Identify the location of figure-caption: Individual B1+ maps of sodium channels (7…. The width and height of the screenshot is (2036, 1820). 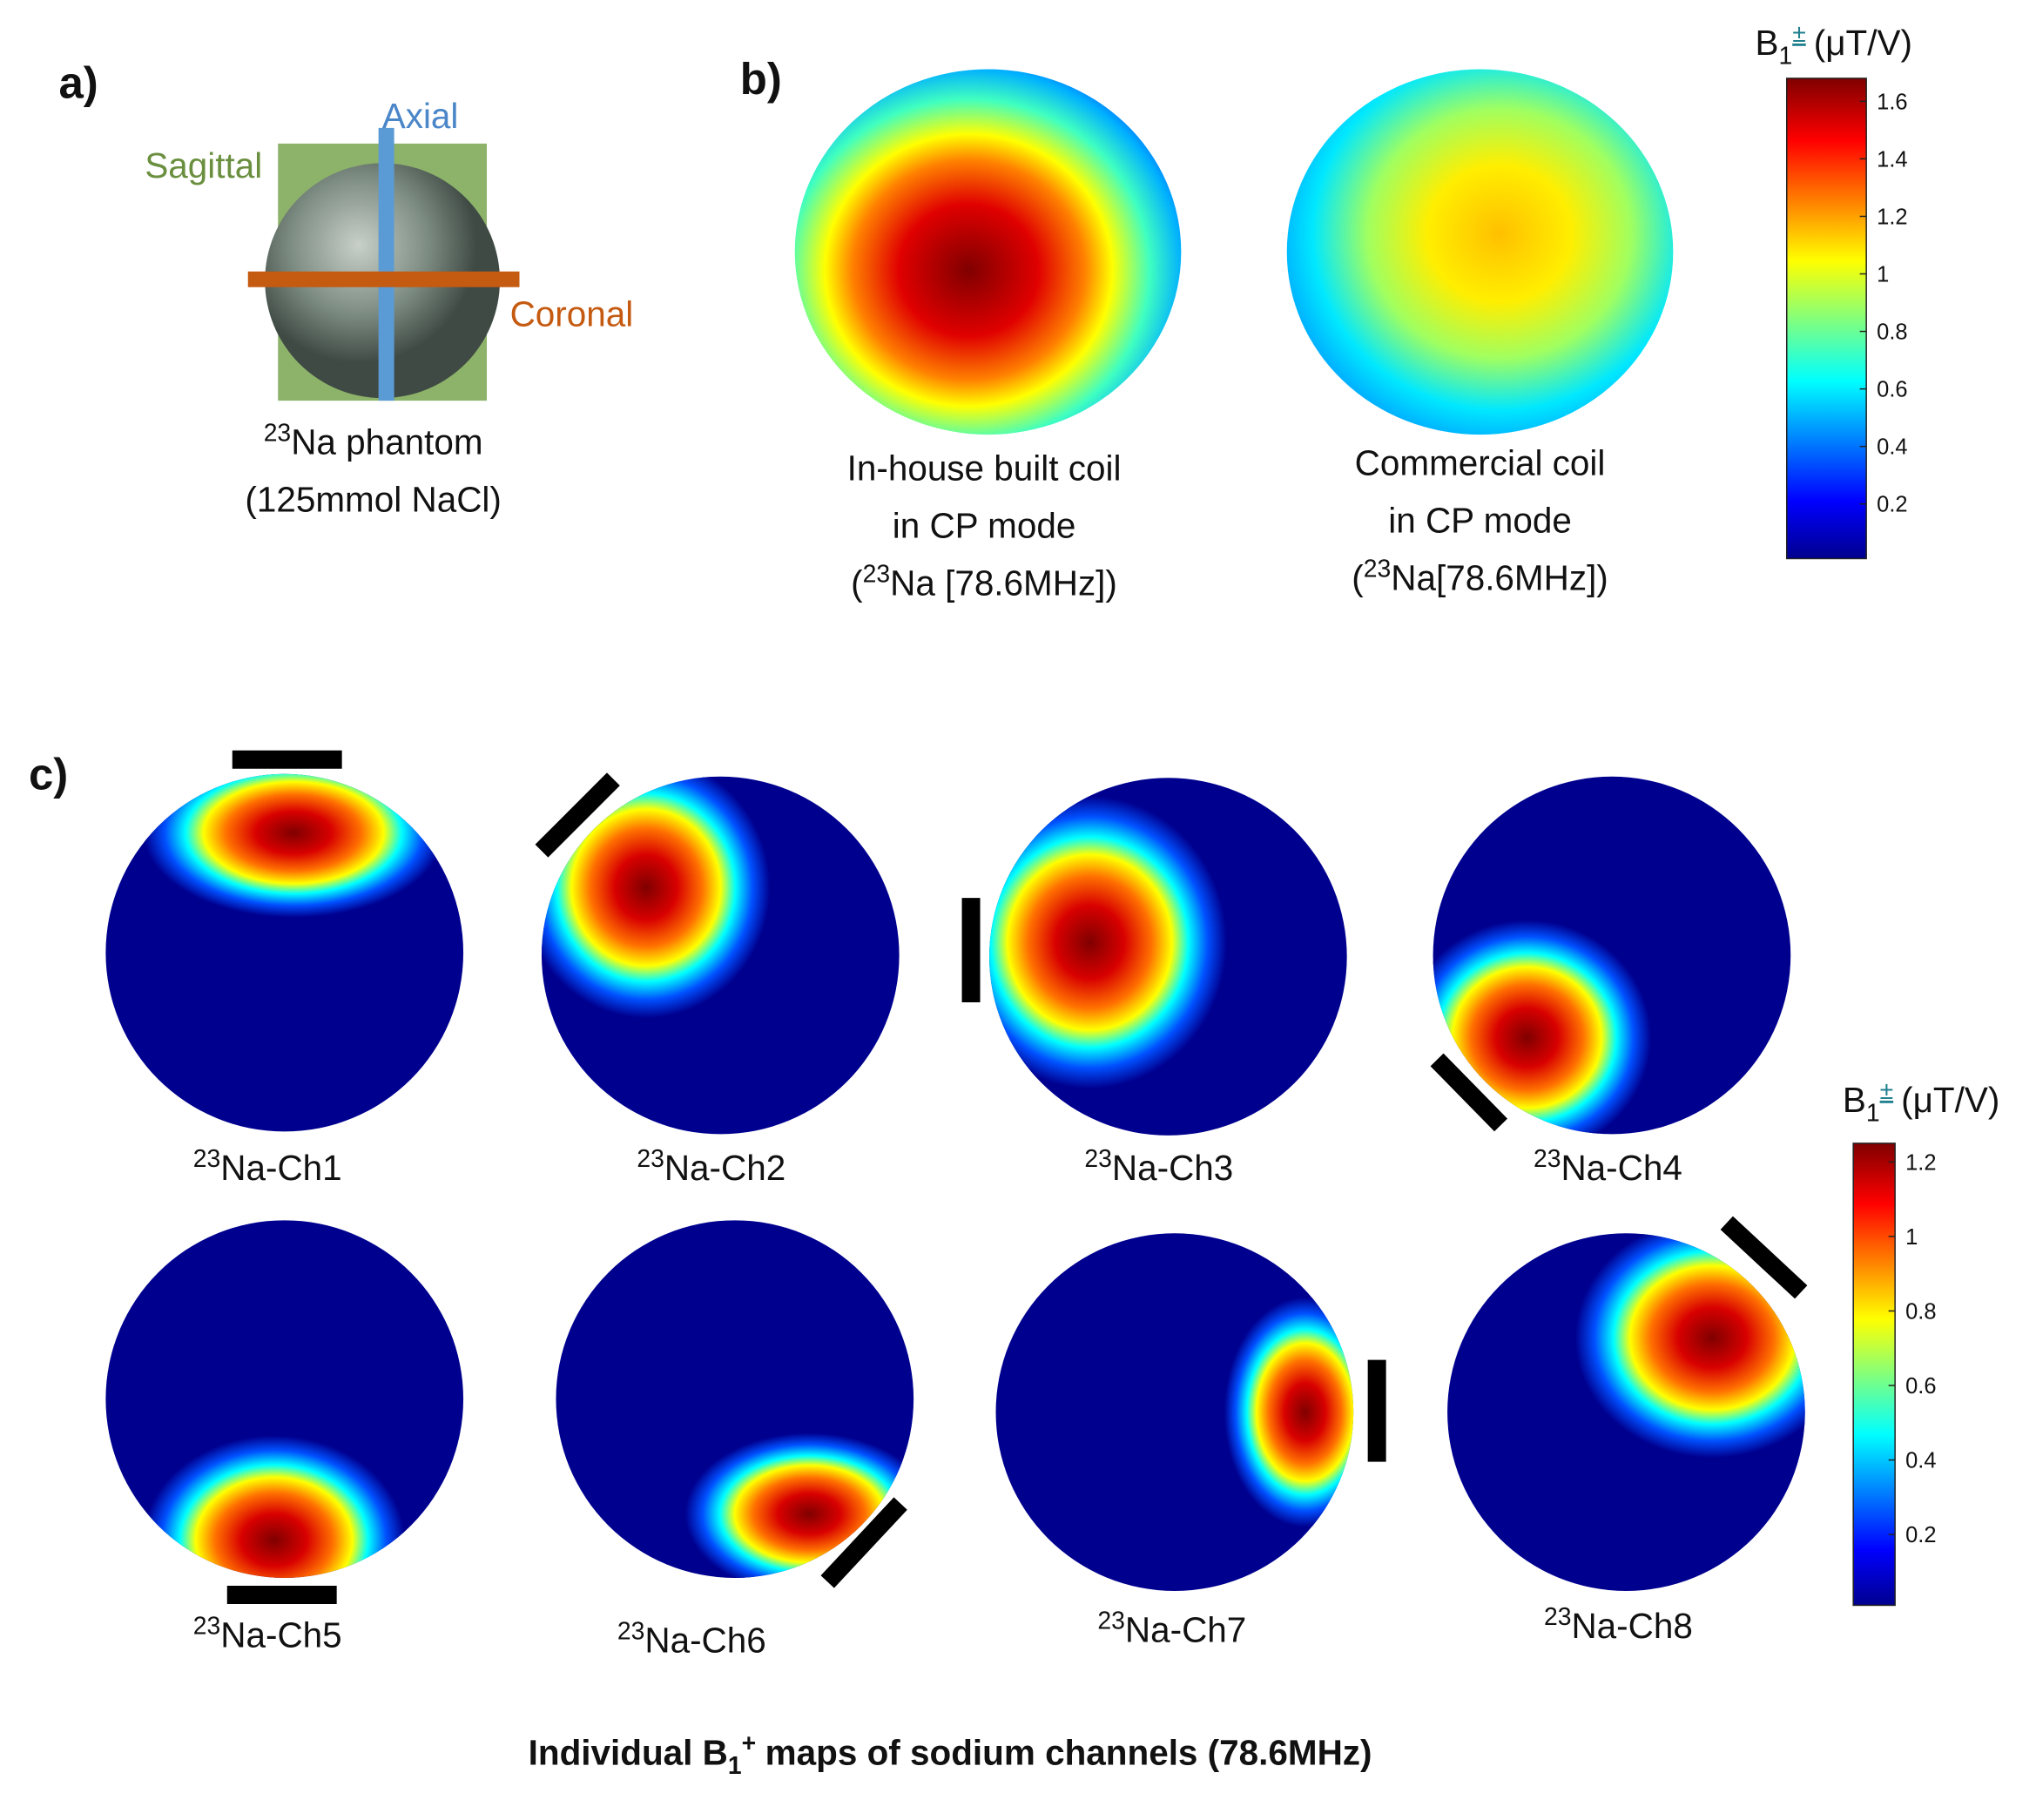
(951, 1754).